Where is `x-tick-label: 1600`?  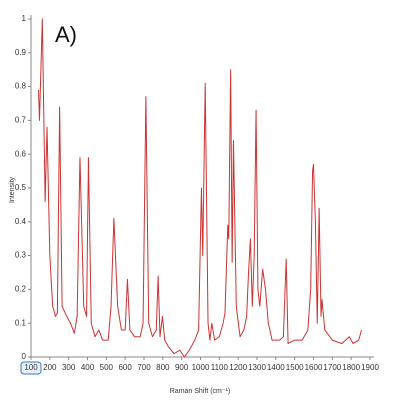 x-tick-label: 1600 is located at coordinates (314, 367).